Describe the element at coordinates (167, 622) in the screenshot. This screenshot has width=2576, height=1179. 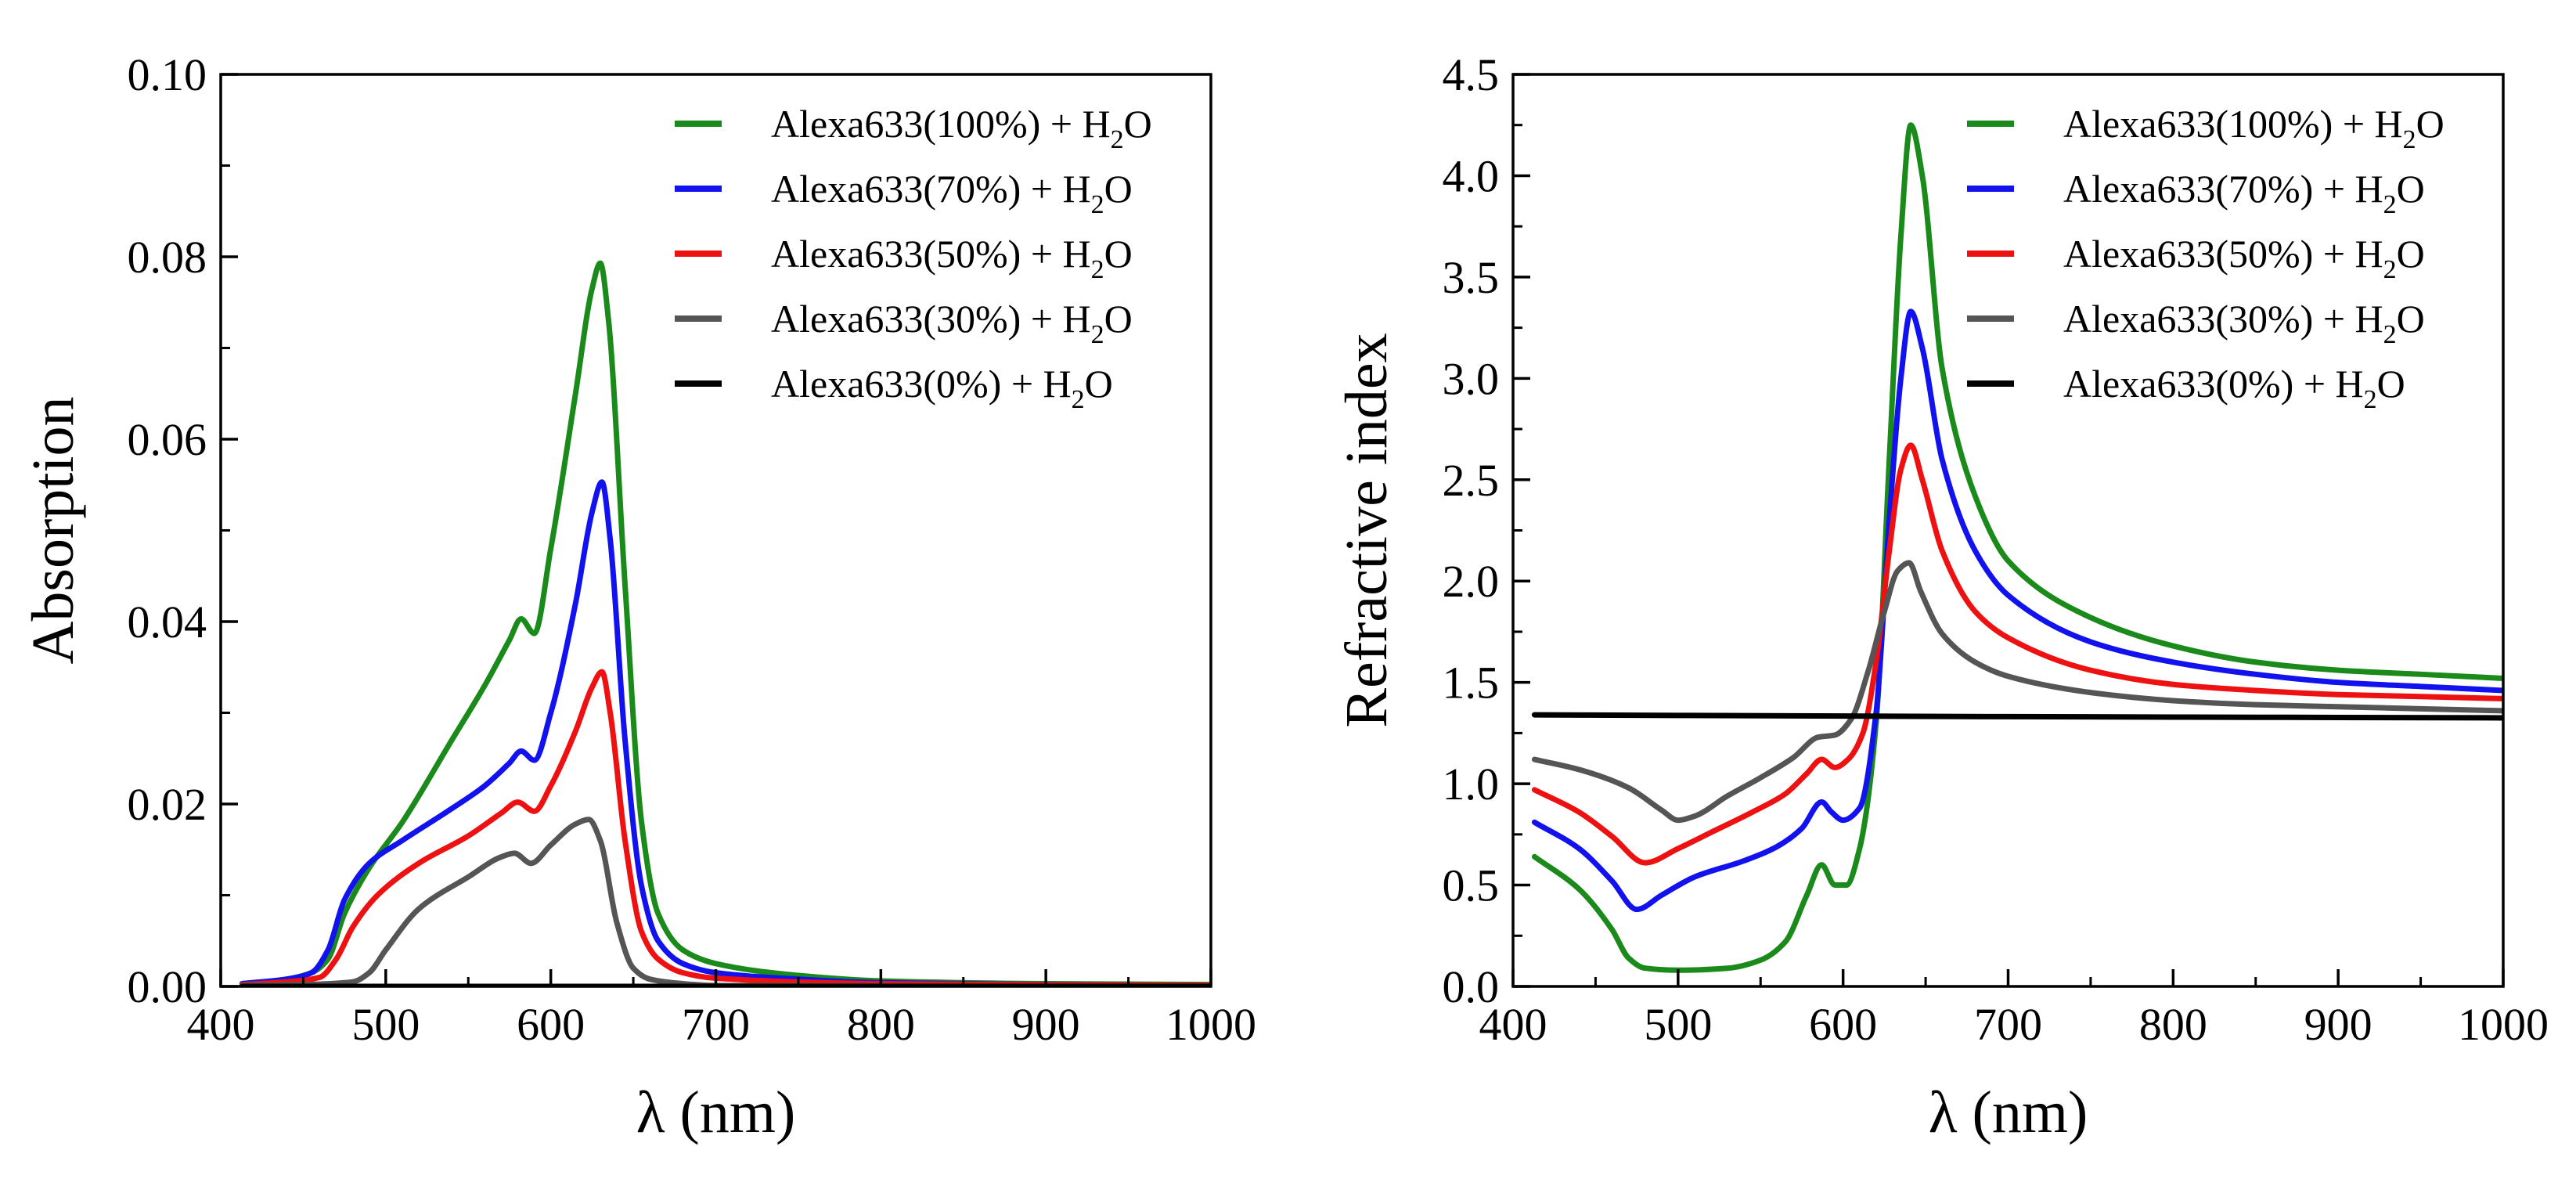
I see `y-tick-label: 0.04` at that location.